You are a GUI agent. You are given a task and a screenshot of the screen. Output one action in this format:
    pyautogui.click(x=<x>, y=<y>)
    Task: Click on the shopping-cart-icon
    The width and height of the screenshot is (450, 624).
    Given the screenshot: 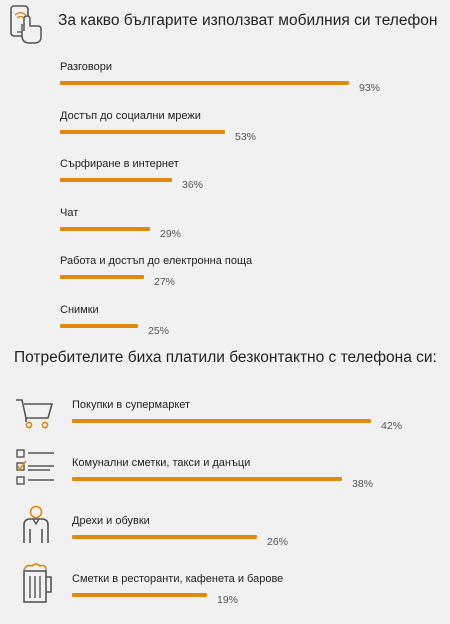 What is the action you would take?
    pyautogui.click(x=35, y=413)
    